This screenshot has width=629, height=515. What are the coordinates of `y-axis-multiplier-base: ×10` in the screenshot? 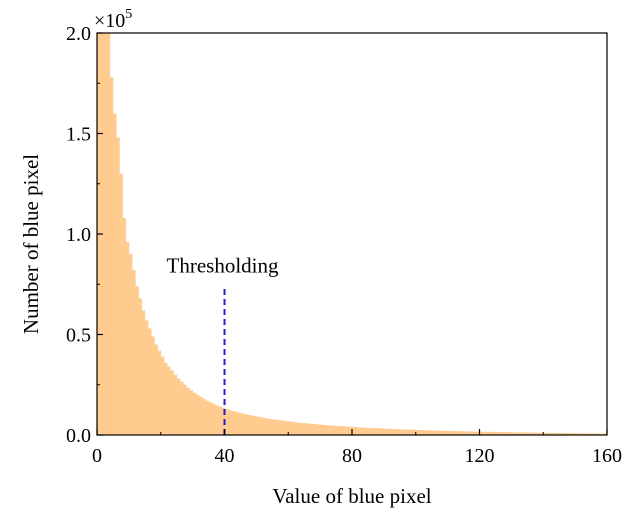 It's located at (109, 21).